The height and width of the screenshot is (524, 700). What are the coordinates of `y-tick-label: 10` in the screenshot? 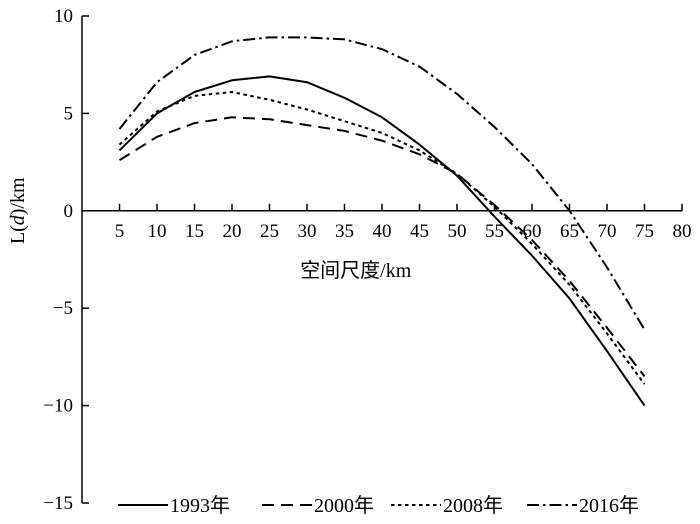 It's located at (63, 16).